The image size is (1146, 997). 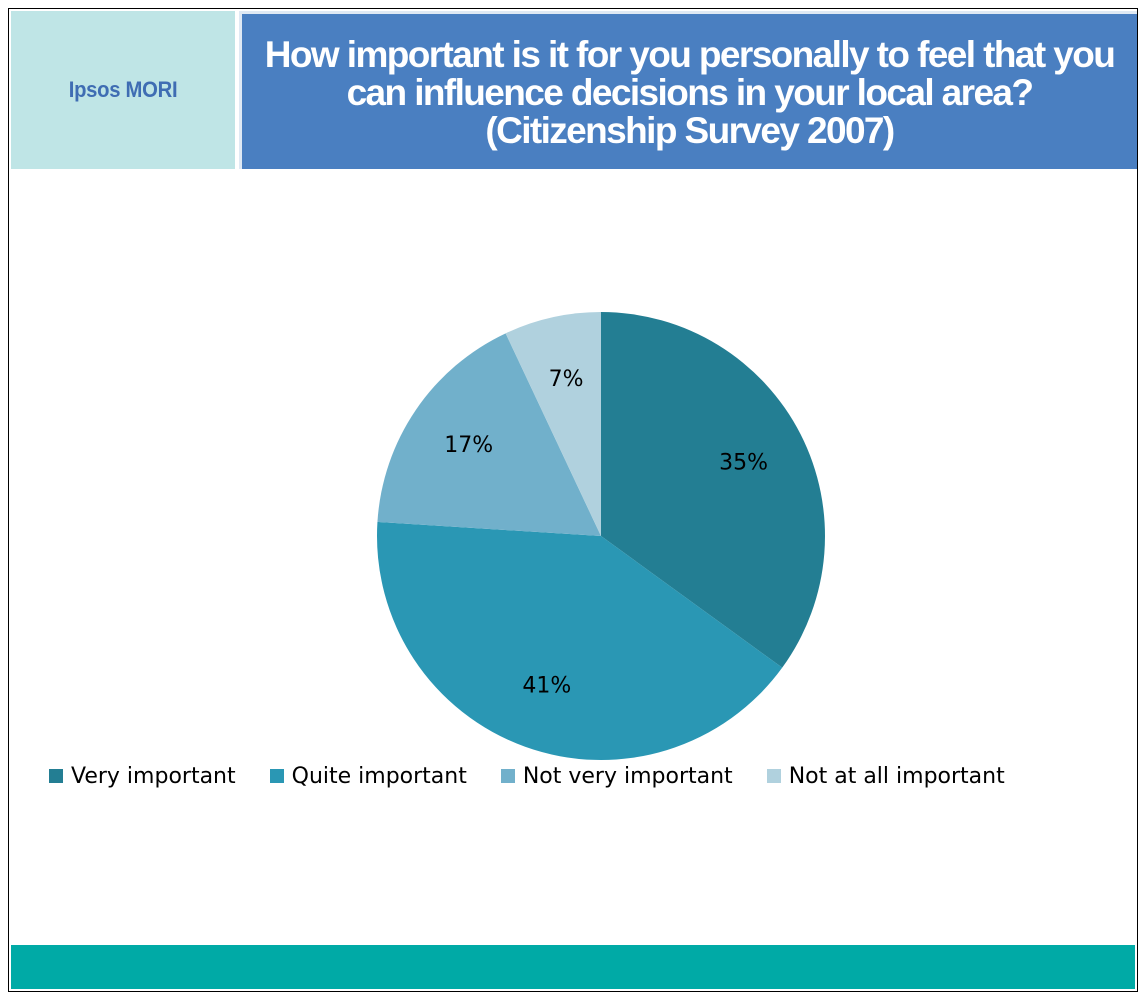 I want to click on legend-label: Quite important, so click(x=379, y=776).